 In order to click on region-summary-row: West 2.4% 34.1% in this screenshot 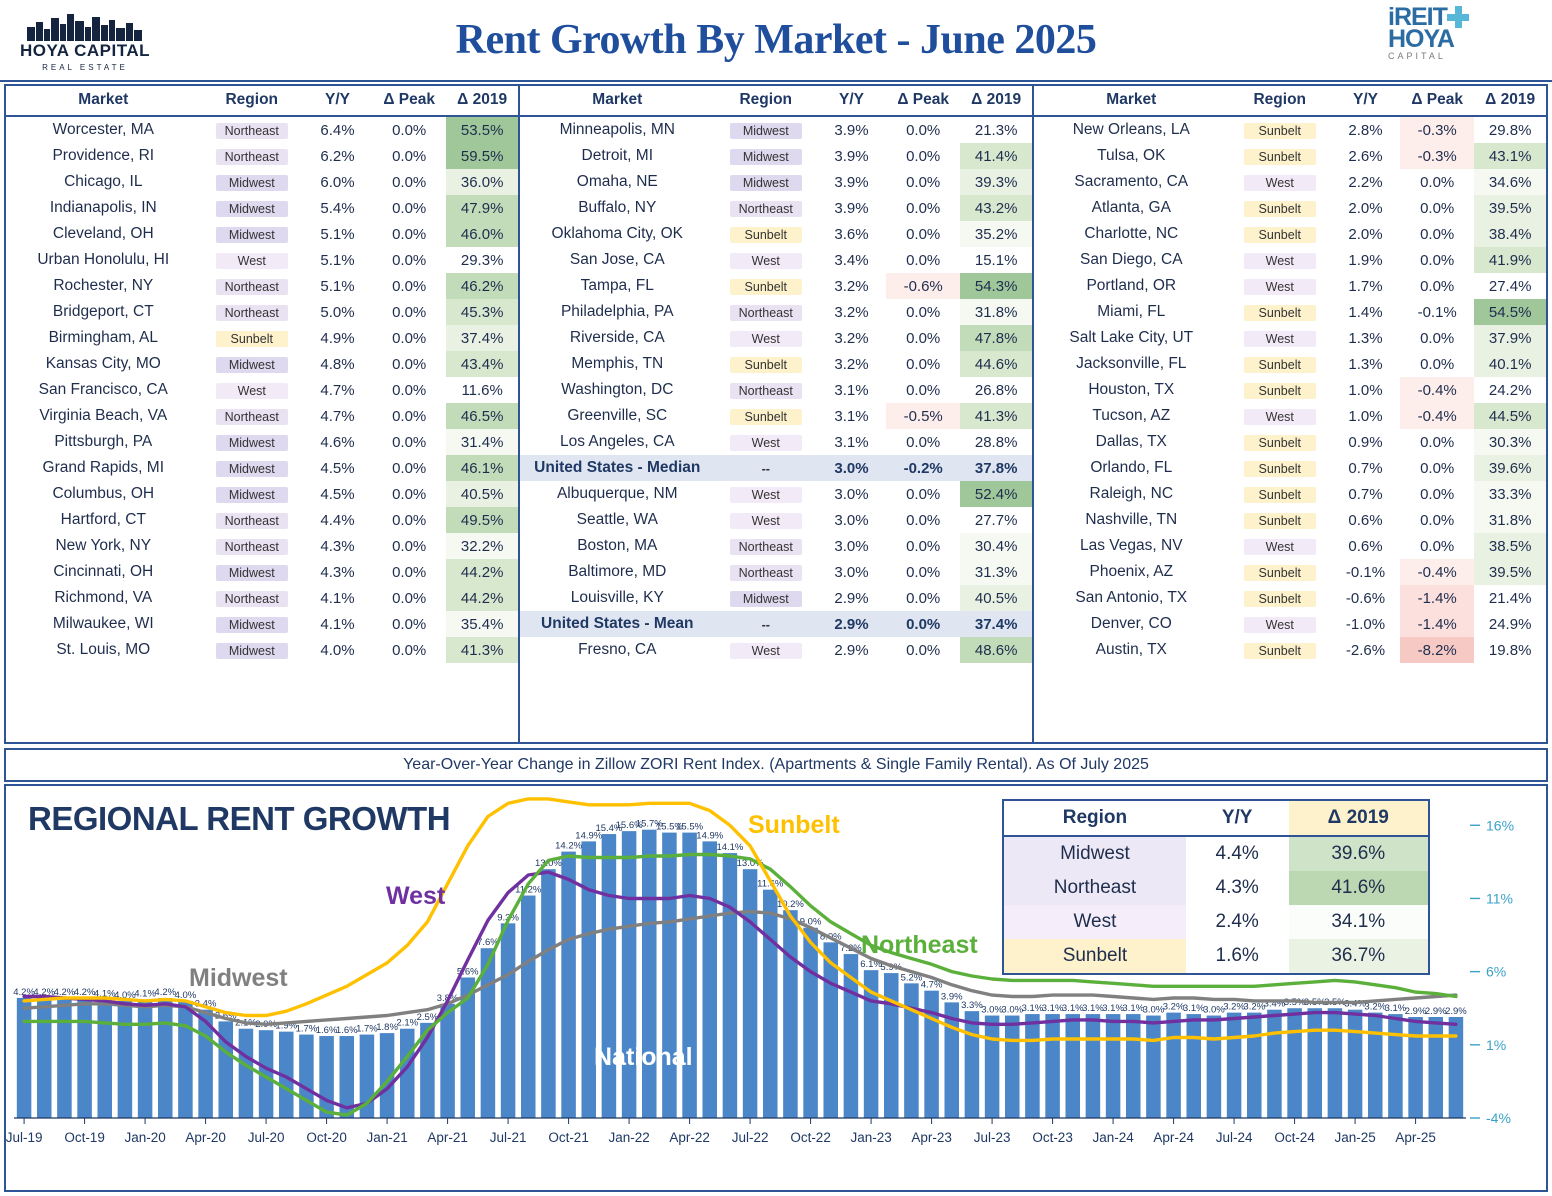, I will do `click(1216, 922)`.